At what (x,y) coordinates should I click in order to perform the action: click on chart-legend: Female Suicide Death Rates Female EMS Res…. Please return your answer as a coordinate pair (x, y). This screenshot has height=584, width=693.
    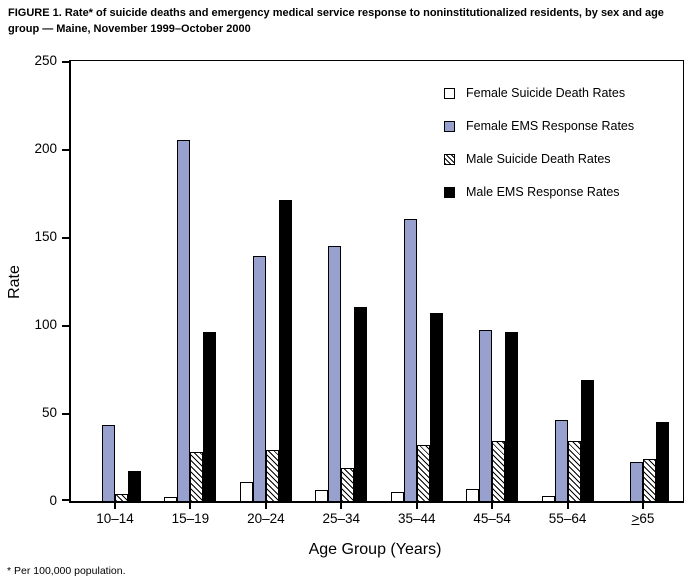
    Looking at the image, I should click on (539, 152).